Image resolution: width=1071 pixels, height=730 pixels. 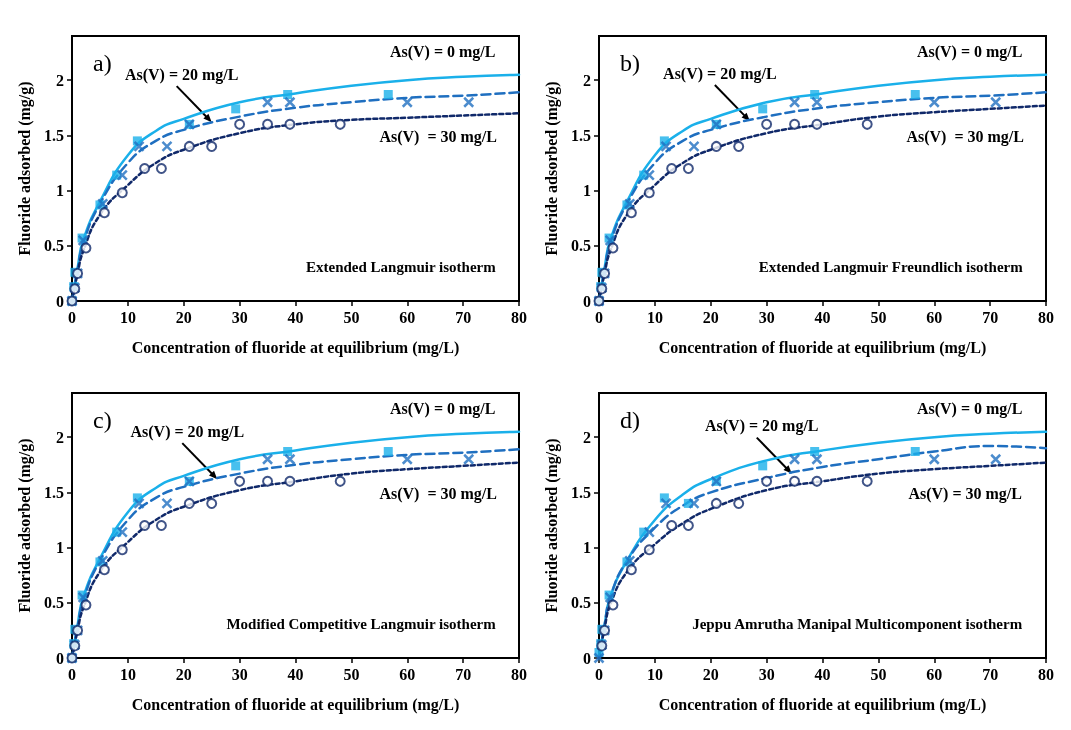 What do you see at coordinates (630, 420) in the screenshot?
I see `text: d)` at bounding box center [630, 420].